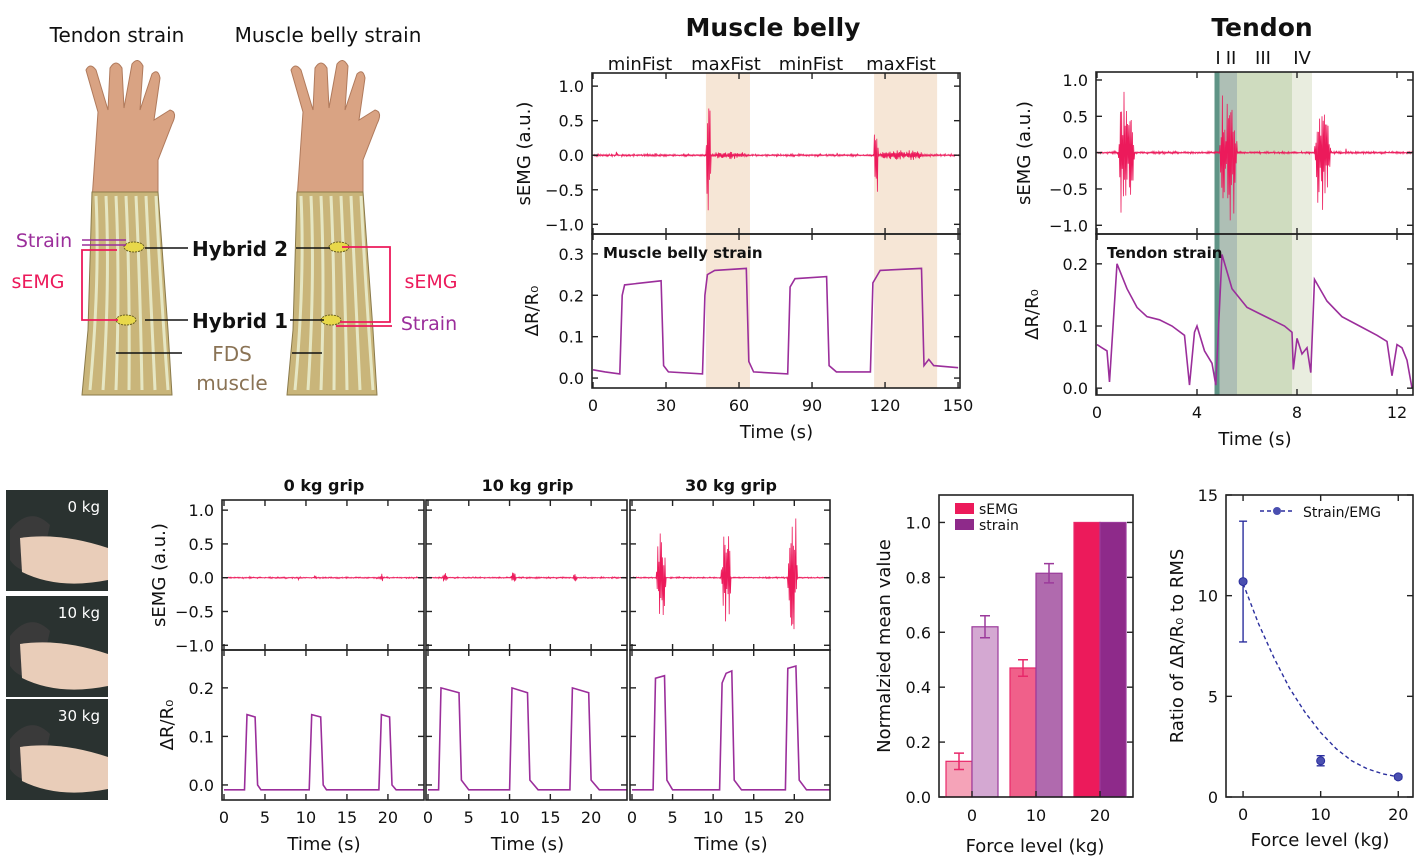  What do you see at coordinates (328, 35) in the screenshot?
I see `muscle-belly-strain-heading: Muscle belly strain` at bounding box center [328, 35].